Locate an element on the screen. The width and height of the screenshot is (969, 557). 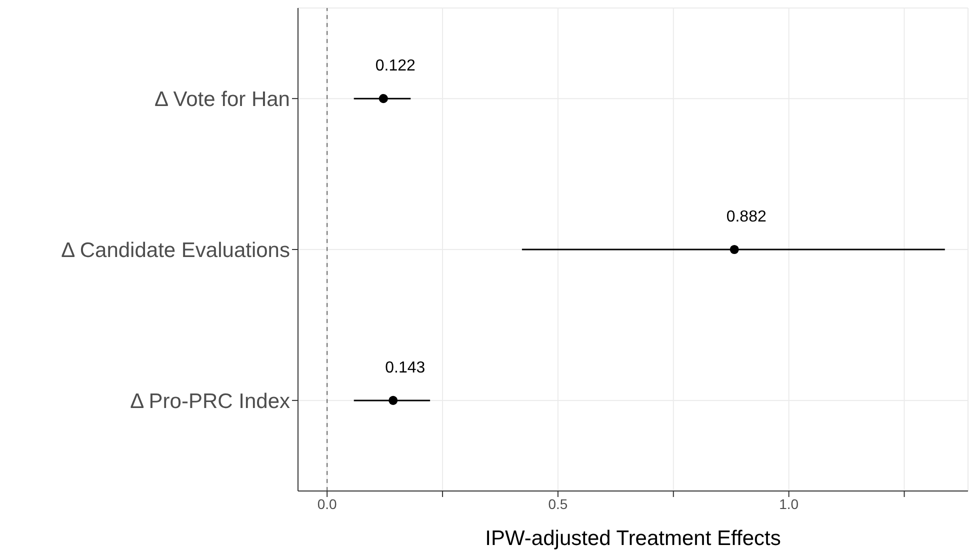
data-label: 0.122 is located at coordinates (395, 66).